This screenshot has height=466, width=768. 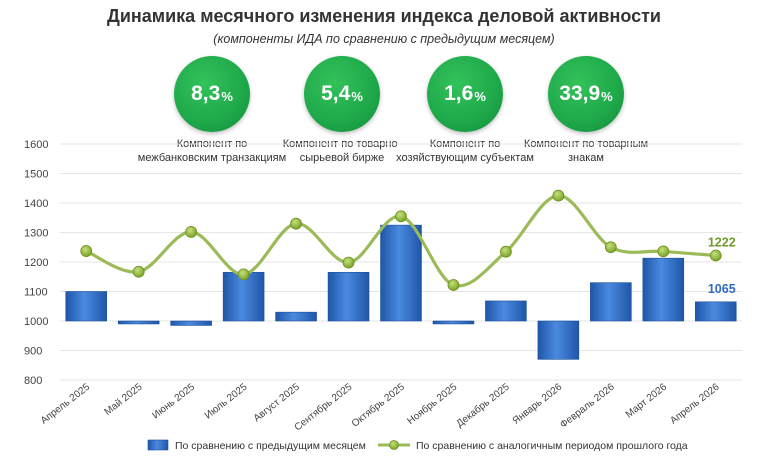 I want to click on y-tick-label: 1600, so click(x=36, y=145).